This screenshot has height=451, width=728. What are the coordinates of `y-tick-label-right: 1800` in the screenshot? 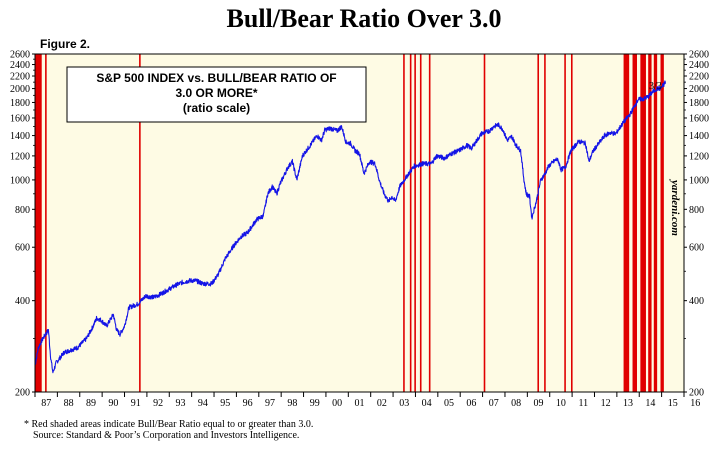 It's located at (699, 103).